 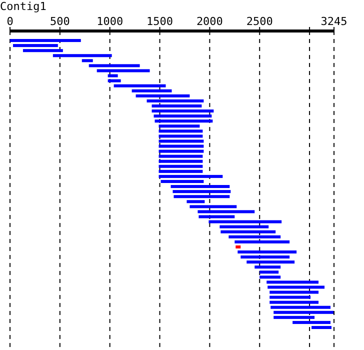 What do you see at coordinates (110, 21) in the screenshot?
I see `x-tick-label: 1000` at bounding box center [110, 21].